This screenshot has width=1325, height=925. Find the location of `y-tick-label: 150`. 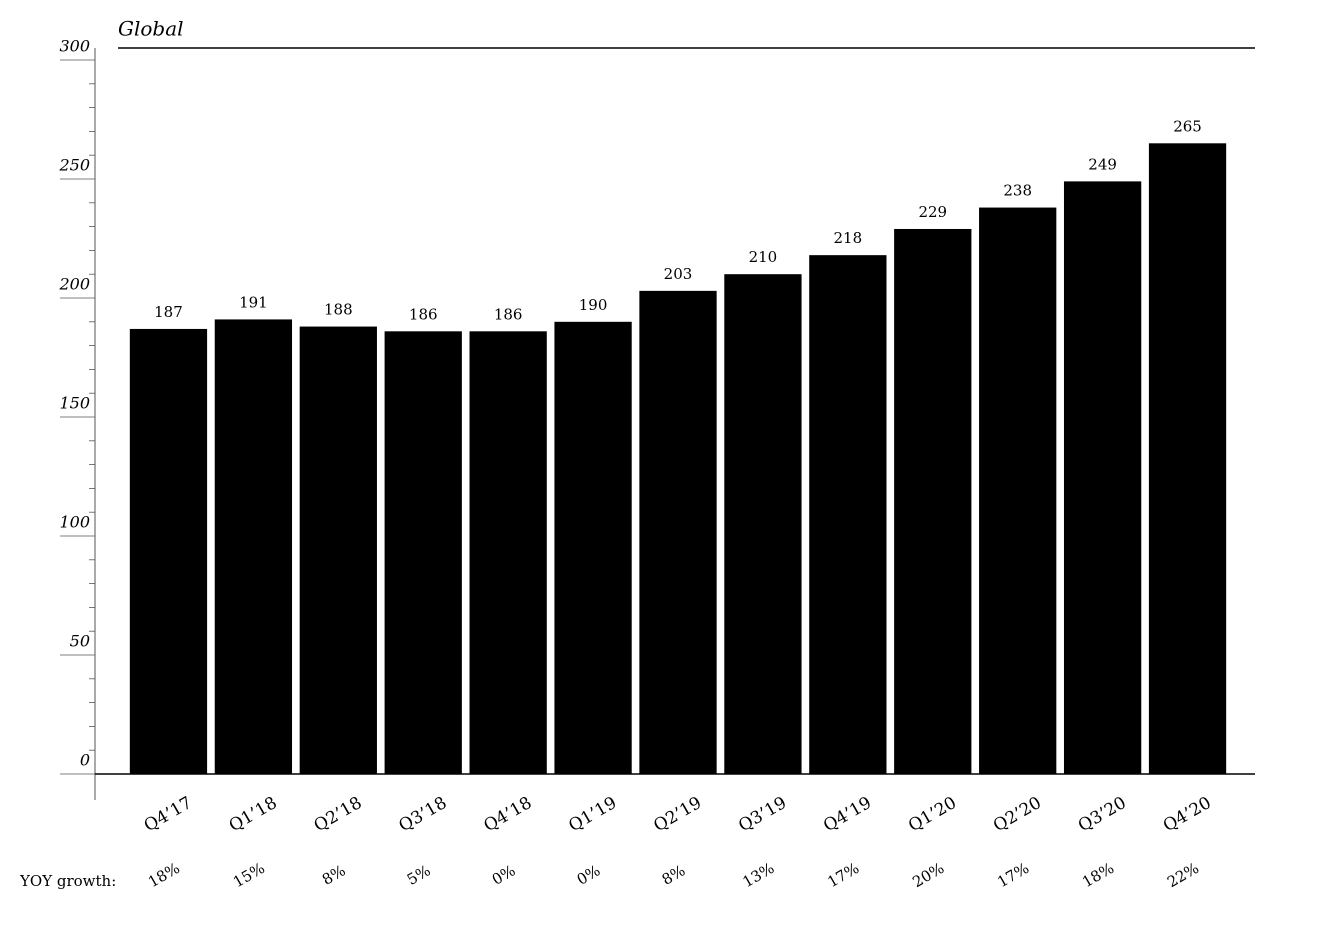

y-tick-label: 150 is located at coordinates (74, 403).